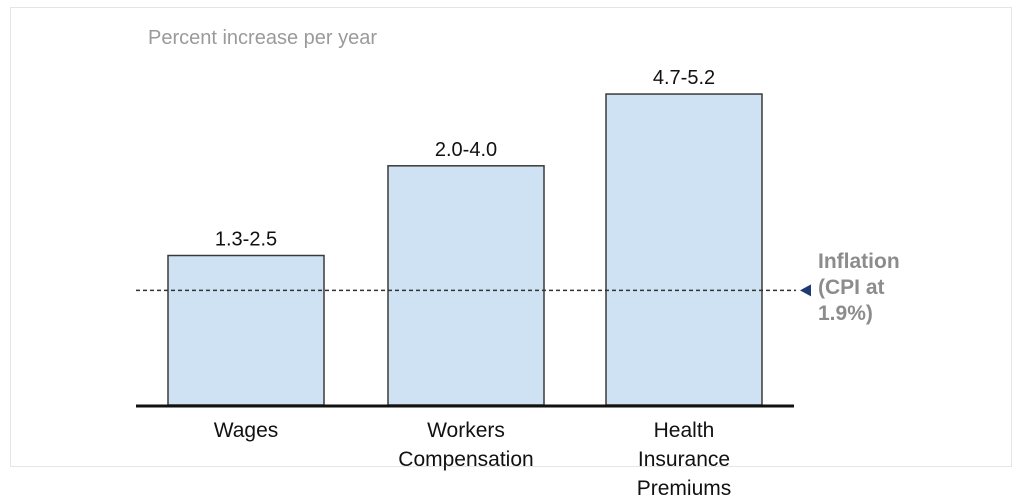  What do you see at coordinates (466, 150) in the screenshot?
I see `bar-value-label-1: 2.0-4.0` at bounding box center [466, 150].